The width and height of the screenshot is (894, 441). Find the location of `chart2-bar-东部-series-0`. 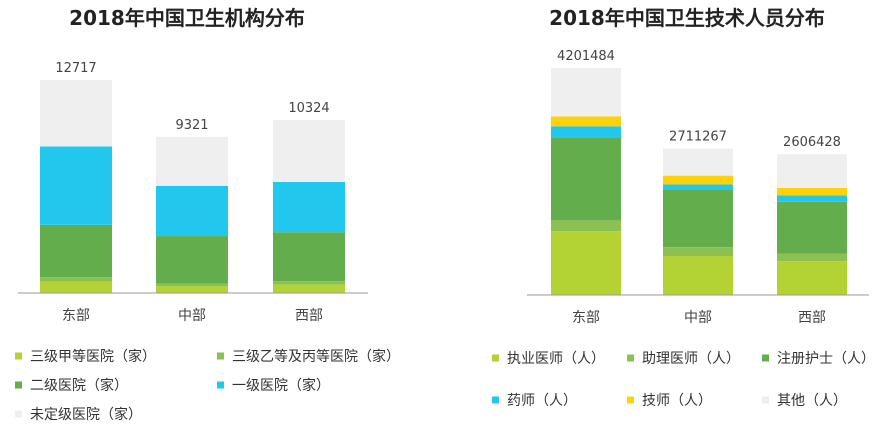

chart2-bar-东部-series-0 is located at coordinates (586, 263).